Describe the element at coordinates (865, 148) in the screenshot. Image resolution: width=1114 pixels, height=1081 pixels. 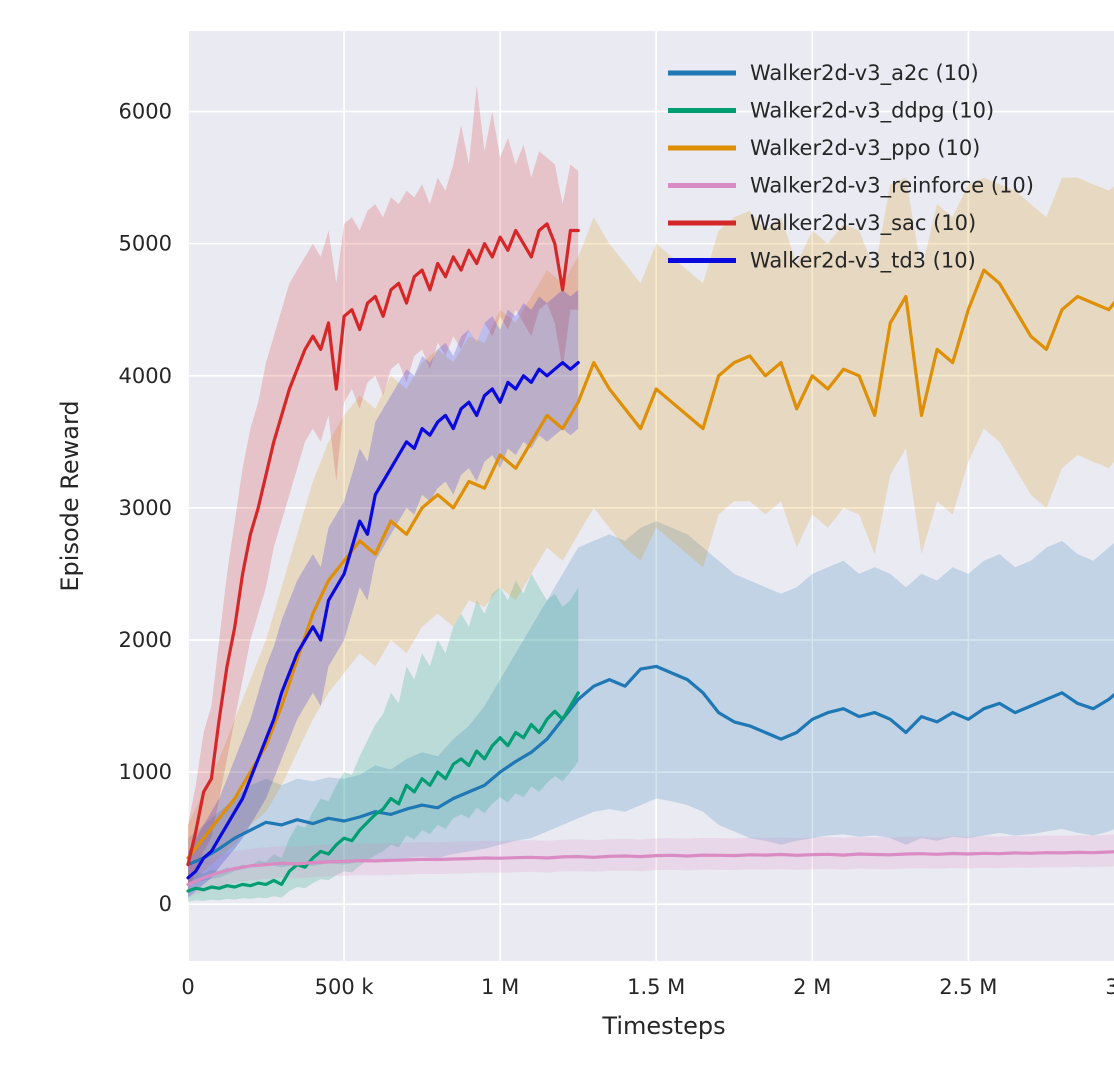
I see `legend-label-walker2d-v3-ppo-10: Walker2d-v3_ppo (10)` at that location.